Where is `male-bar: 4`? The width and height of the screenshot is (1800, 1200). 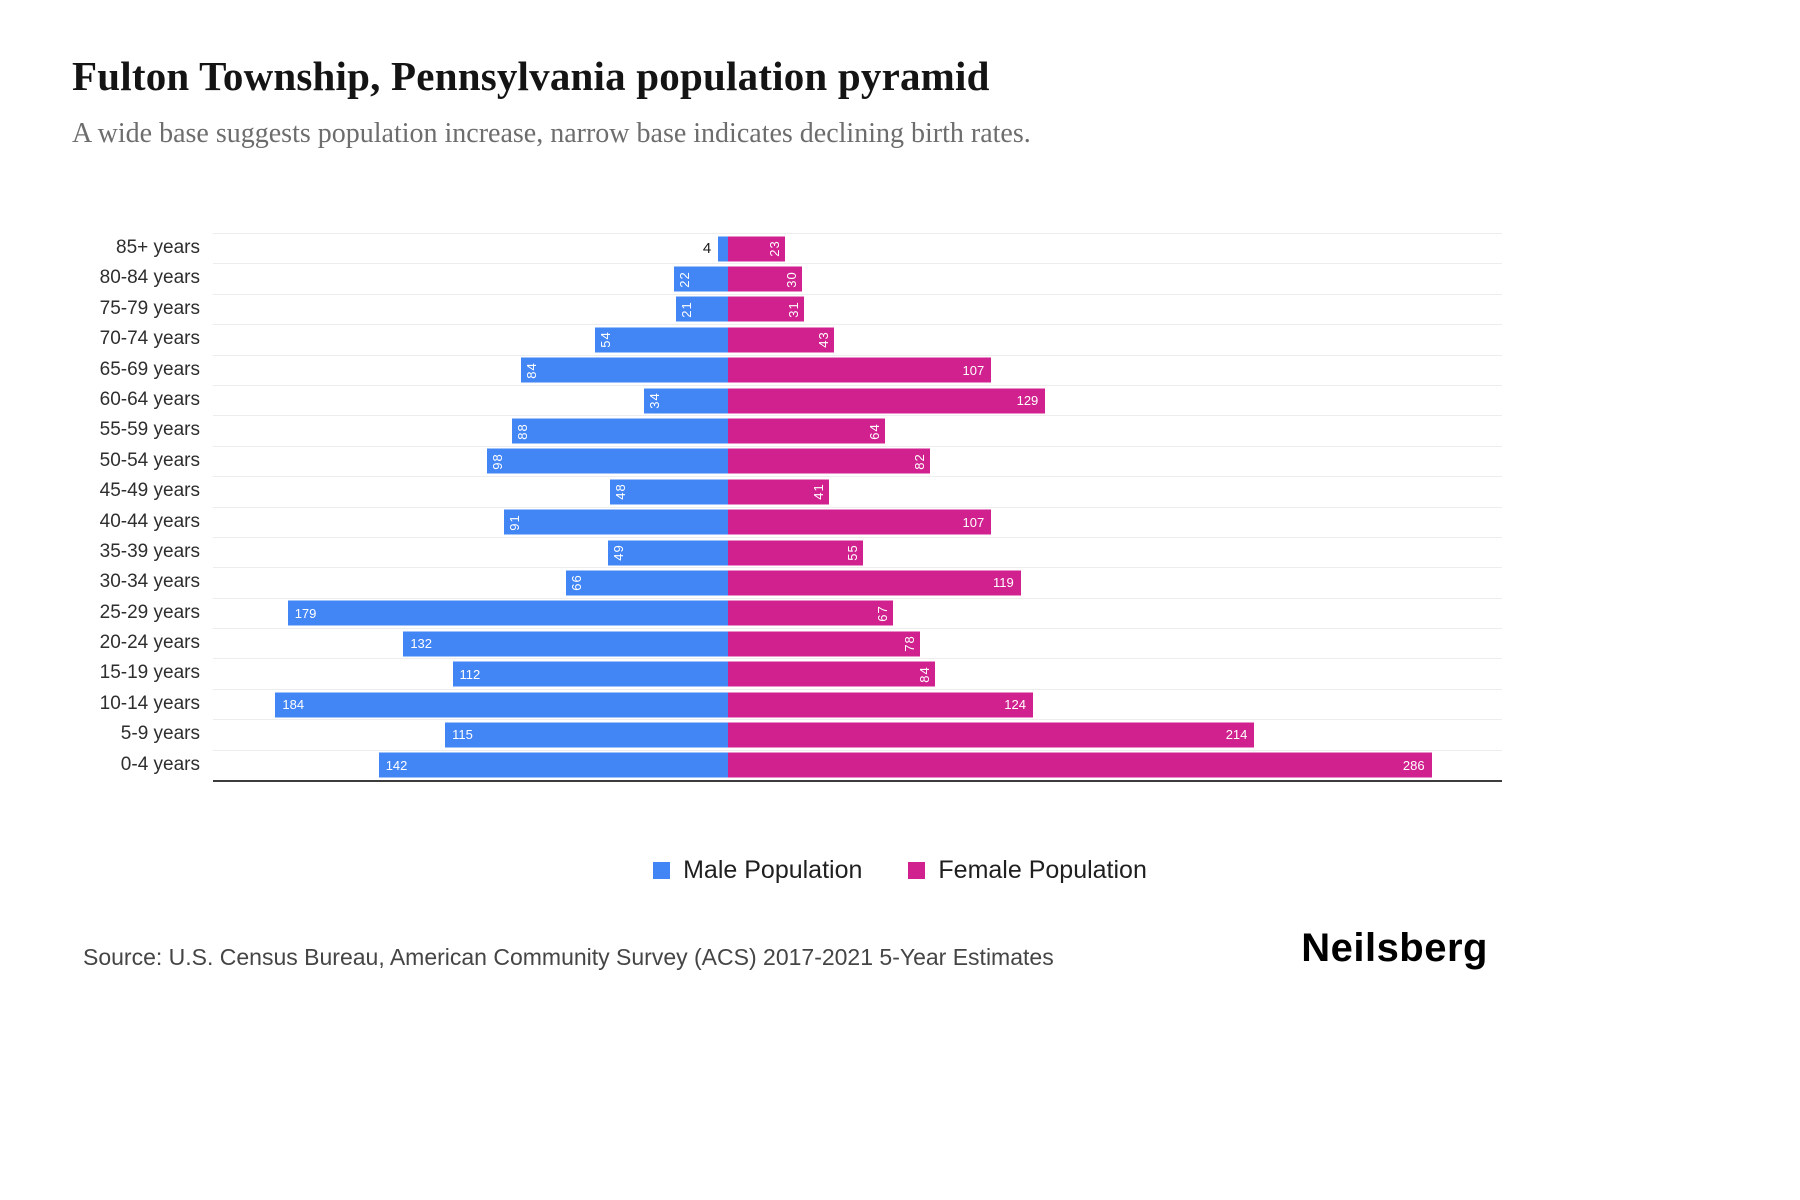
male-bar: 4 is located at coordinates (715, 249).